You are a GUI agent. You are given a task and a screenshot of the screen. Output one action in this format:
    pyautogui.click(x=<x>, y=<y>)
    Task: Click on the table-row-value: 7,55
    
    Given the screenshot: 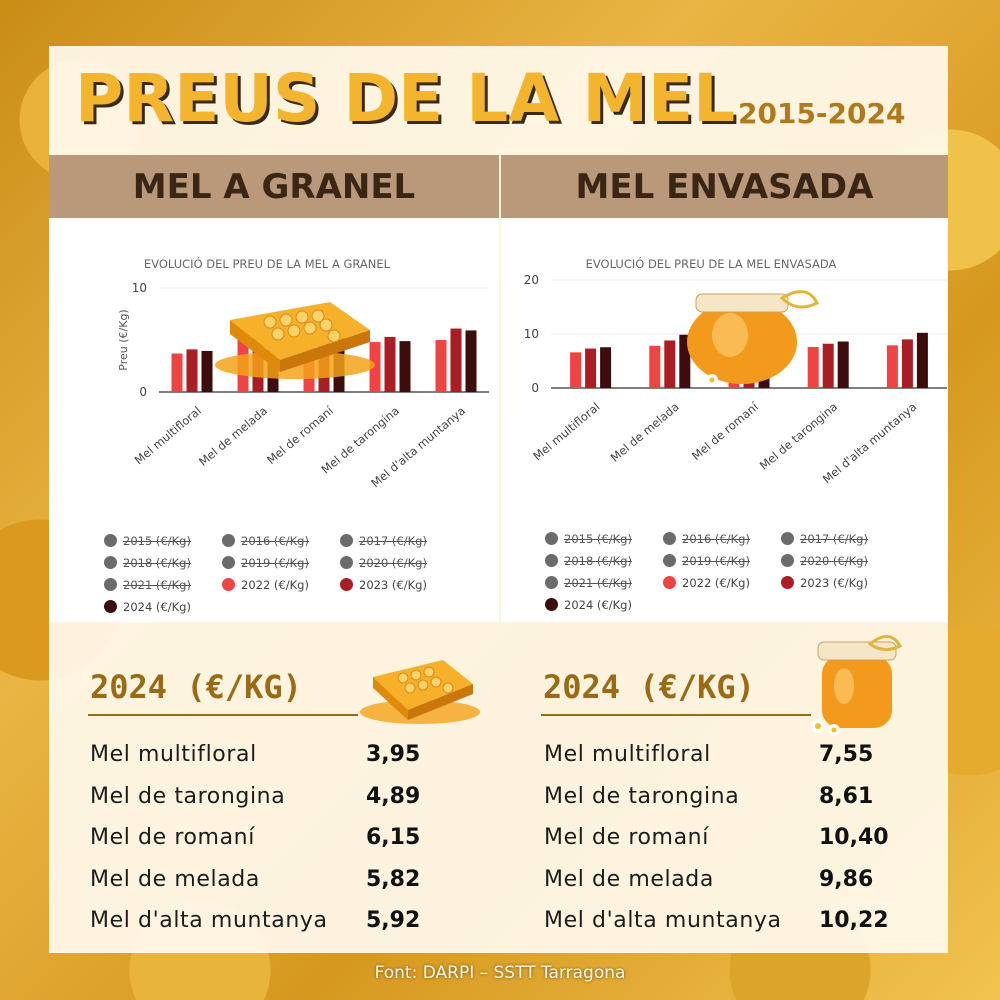 What is the action you would take?
    pyautogui.click(x=846, y=754)
    